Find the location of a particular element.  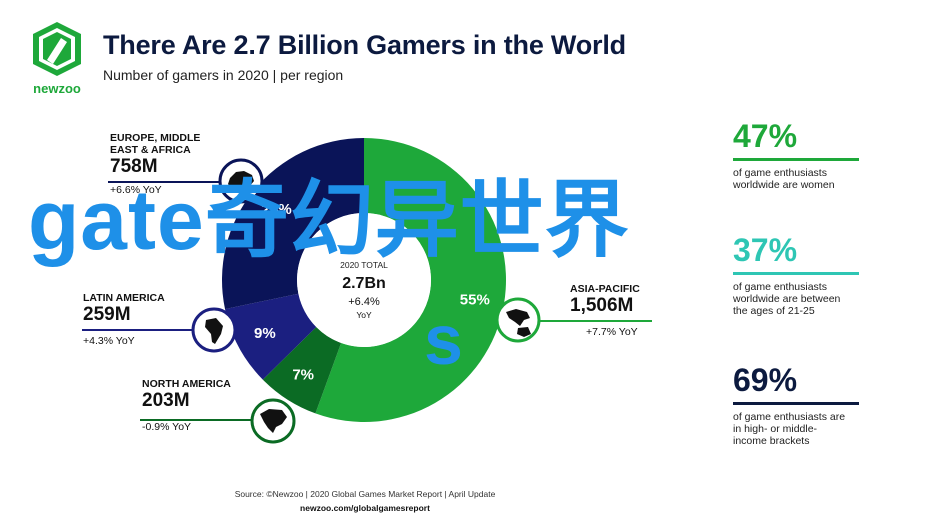

region-apac-name: ASIA-PACIFIC is located at coordinates (605, 289).